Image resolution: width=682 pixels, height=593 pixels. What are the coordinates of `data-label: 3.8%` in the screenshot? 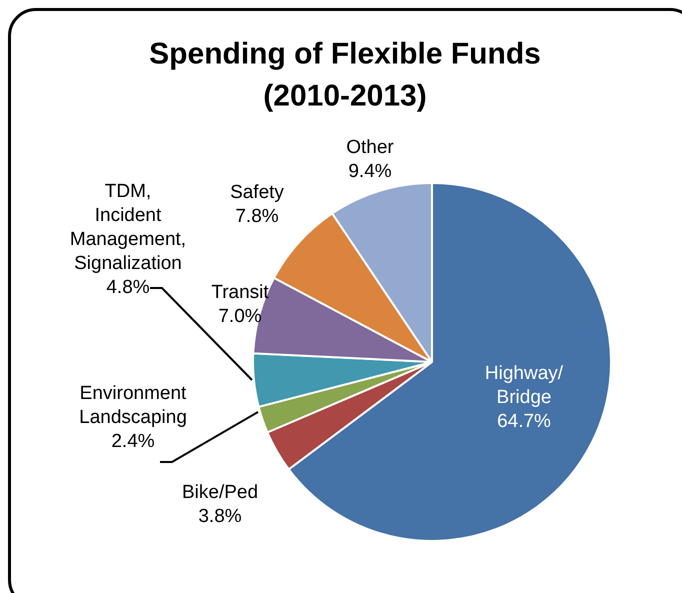 It's located at (220, 517).